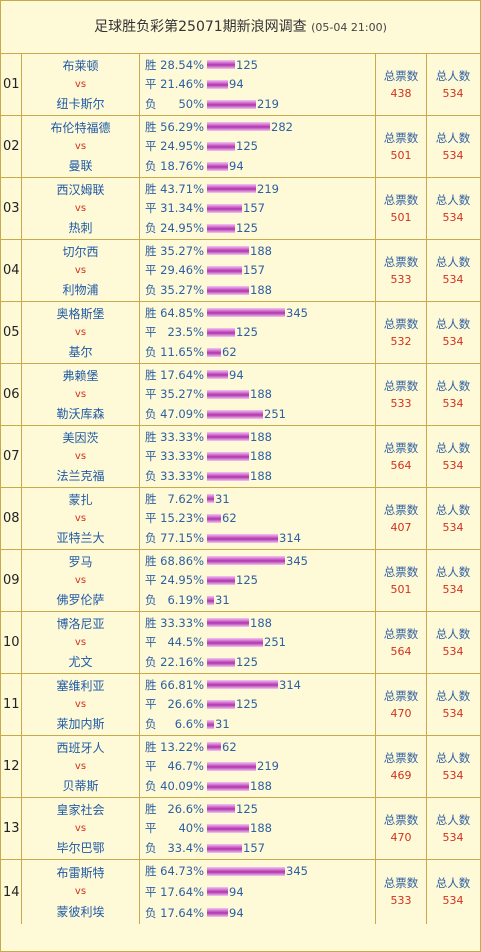 The width and height of the screenshot is (481, 952). Describe the element at coordinates (11, 518) in the screenshot. I see `match-number: 08` at that location.